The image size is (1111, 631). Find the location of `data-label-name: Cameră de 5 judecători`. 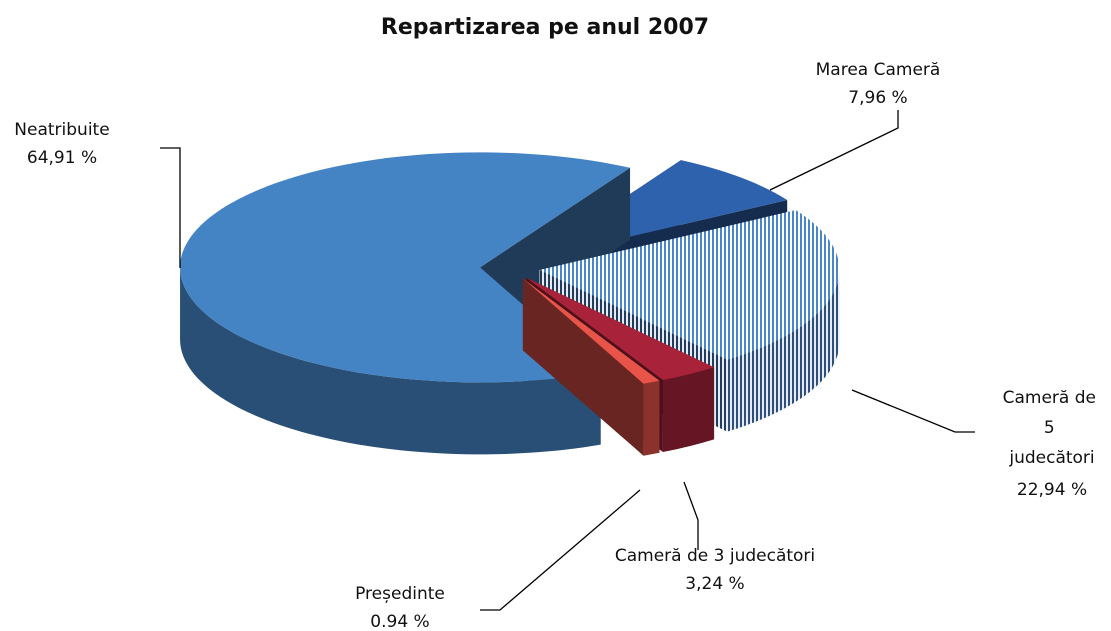

data-label-name: Cameră de 5 judecători is located at coordinates (1052, 428).